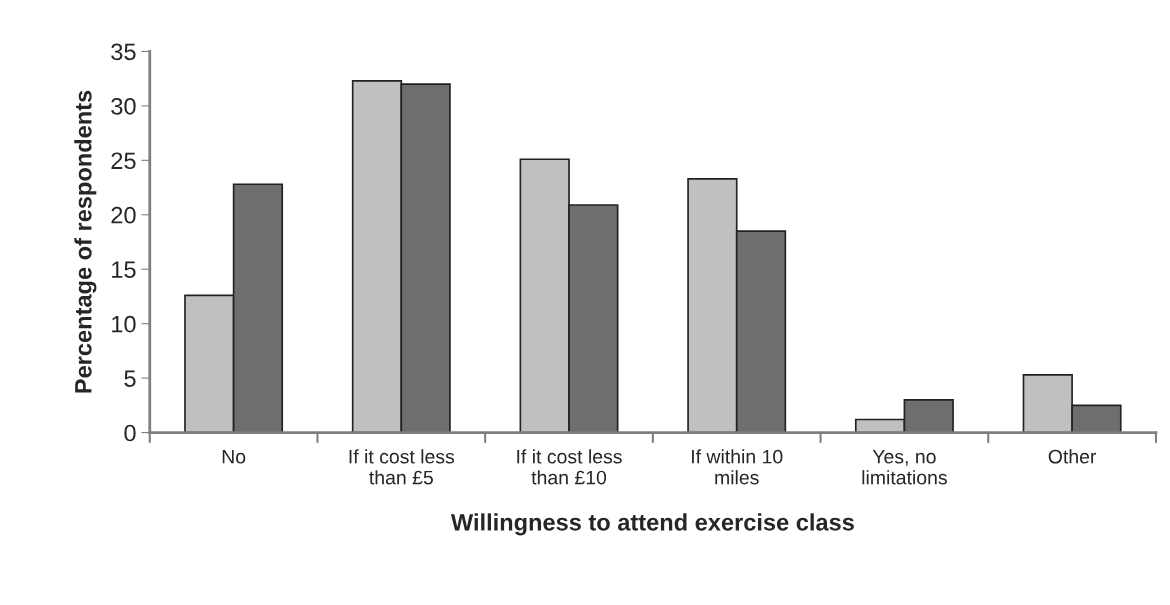 The width and height of the screenshot is (1170, 605). What do you see at coordinates (124, 270) in the screenshot?
I see `y-tick-label: 15` at bounding box center [124, 270].